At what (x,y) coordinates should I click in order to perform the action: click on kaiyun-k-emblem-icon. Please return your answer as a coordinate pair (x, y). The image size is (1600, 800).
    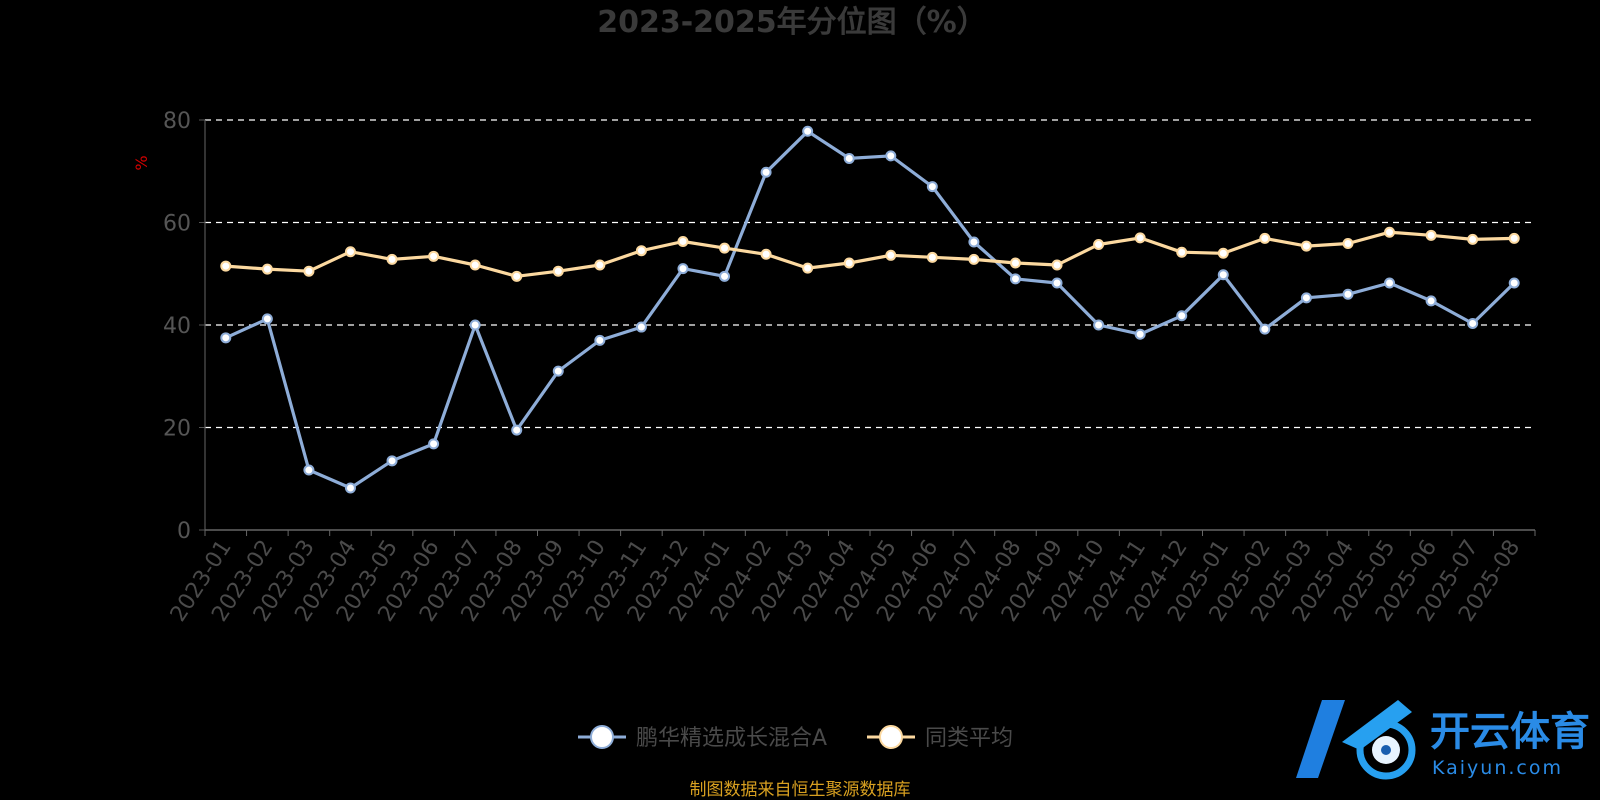
    Looking at the image, I should click on (1356, 740).